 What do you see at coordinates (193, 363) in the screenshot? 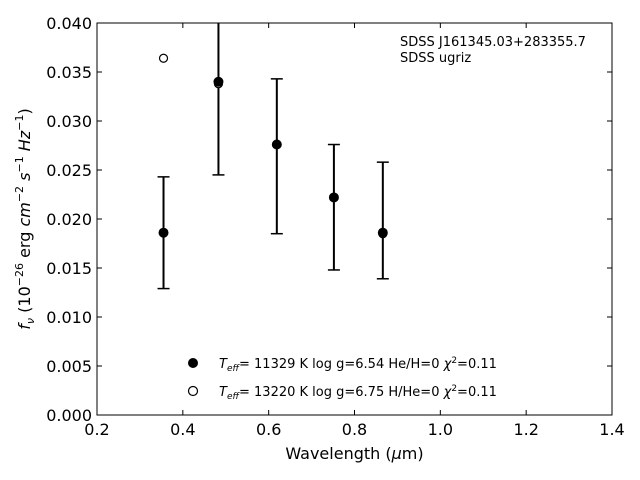
I see `legend-marker-filled` at bounding box center [193, 363].